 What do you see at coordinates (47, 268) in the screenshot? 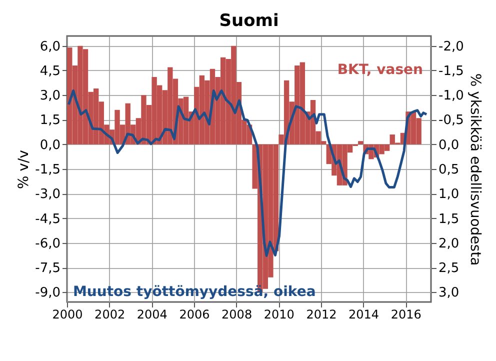
I see `y-tick-label: -7,5` at bounding box center [47, 268].